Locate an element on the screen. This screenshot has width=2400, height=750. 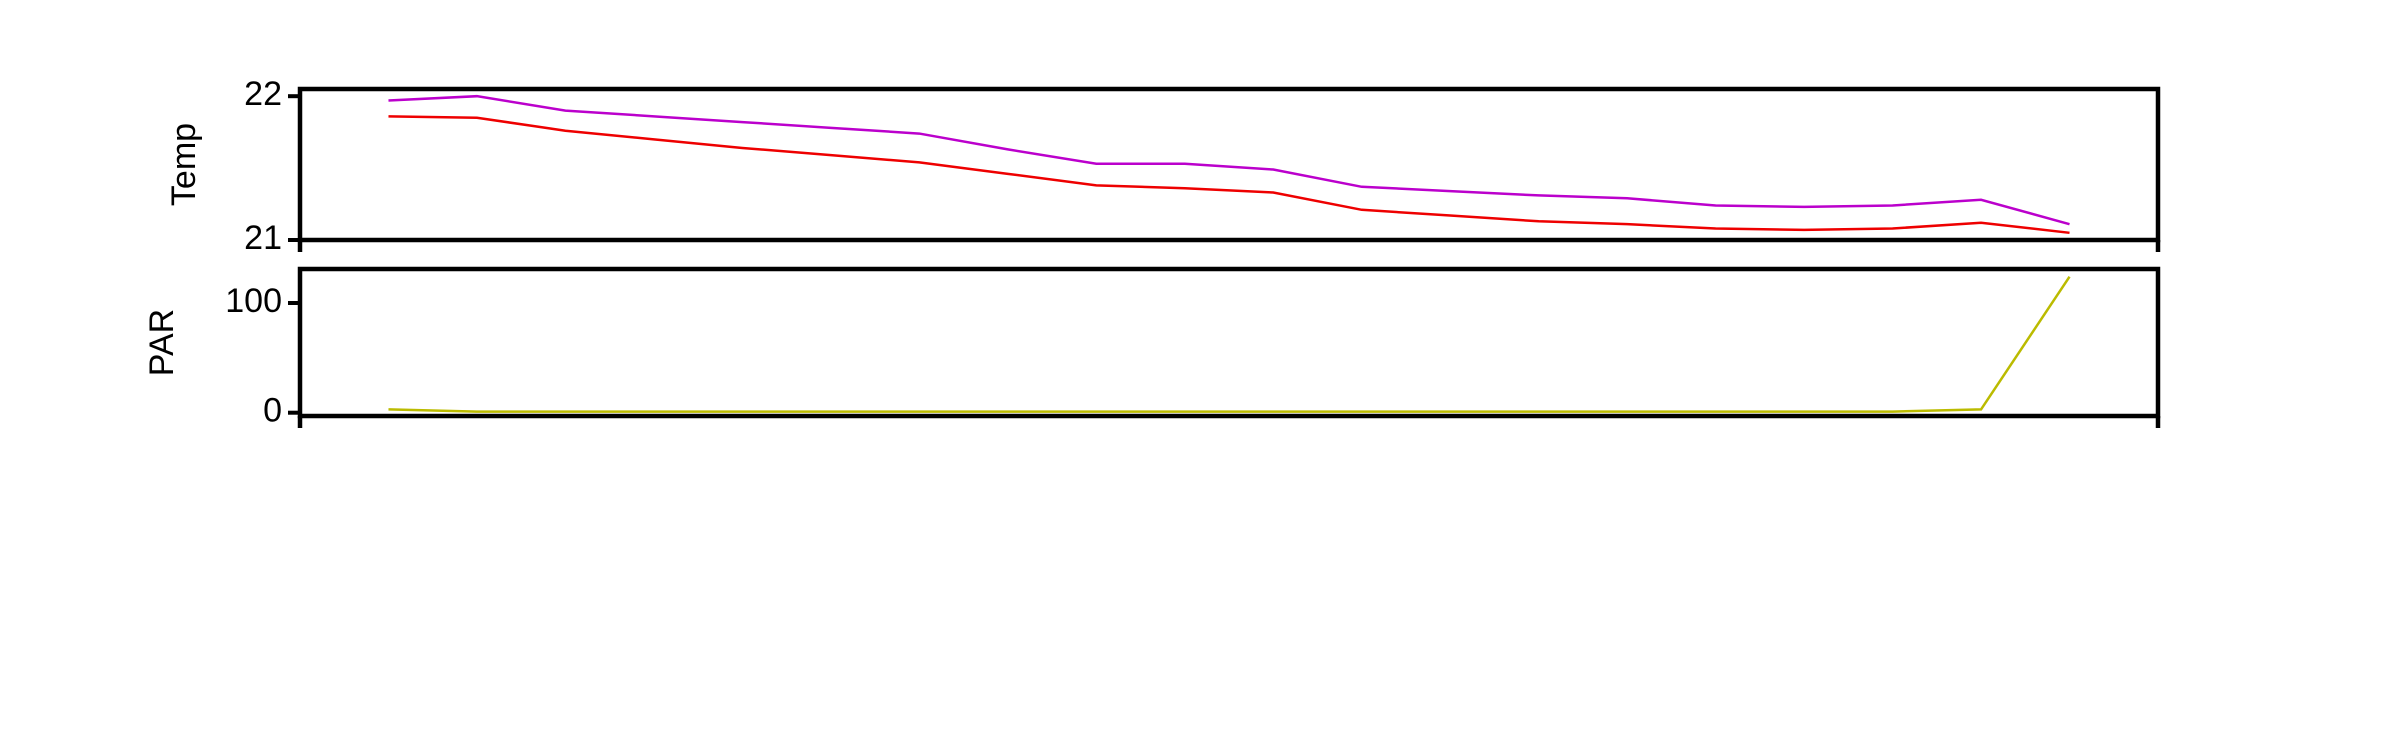
y-tick-label: 22 is located at coordinates (263, 94).